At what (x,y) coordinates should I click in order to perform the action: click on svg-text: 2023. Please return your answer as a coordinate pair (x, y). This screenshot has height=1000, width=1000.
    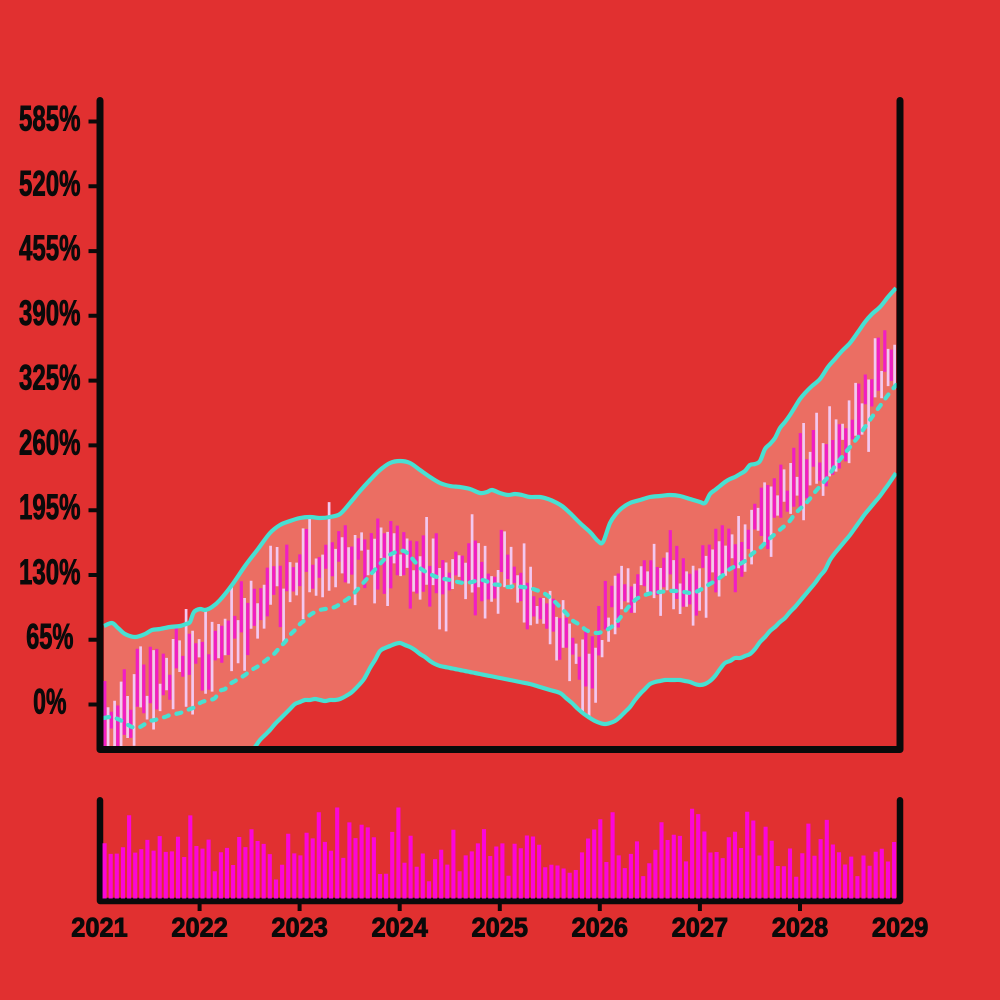
    Looking at the image, I should click on (299, 928).